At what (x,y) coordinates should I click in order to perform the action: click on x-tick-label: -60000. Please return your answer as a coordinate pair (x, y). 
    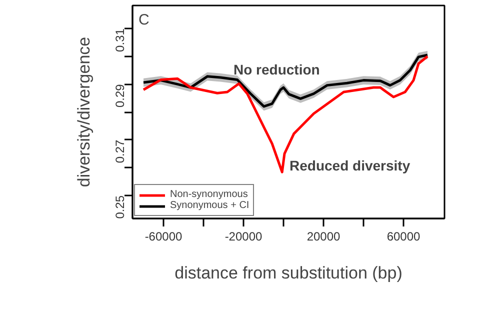
    Looking at the image, I should click on (163, 237).